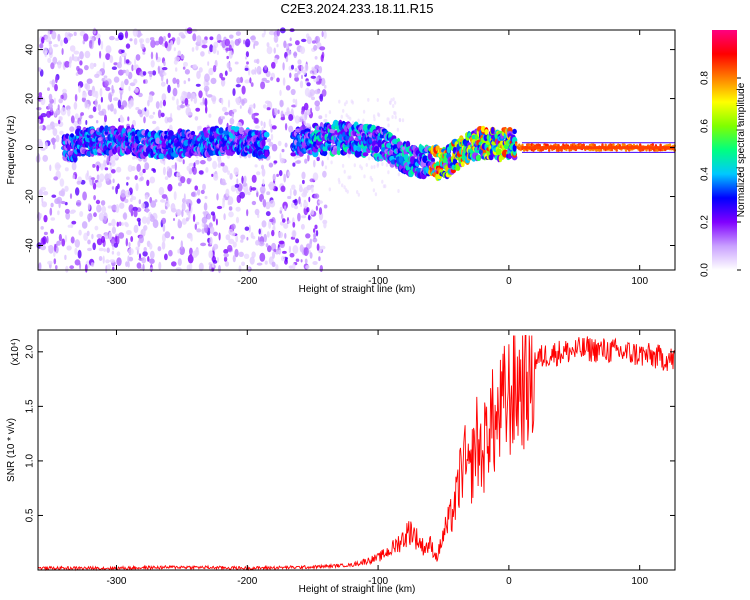 This screenshot has height=600, width=750. I want to click on y-tick-label: 2.0, so click(30, 351).